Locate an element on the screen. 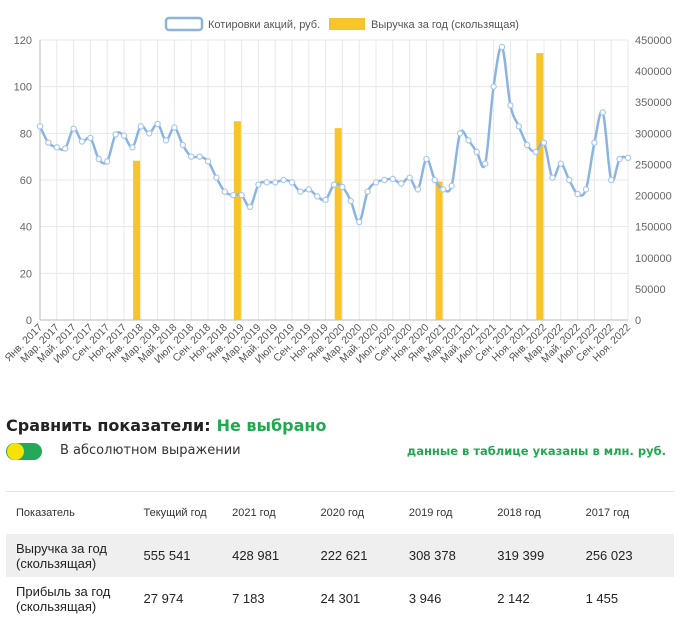 Image resolution: width=680 pixels, height=620 pixels. legend-swatch-revenue is located at coordinates (347, 24).